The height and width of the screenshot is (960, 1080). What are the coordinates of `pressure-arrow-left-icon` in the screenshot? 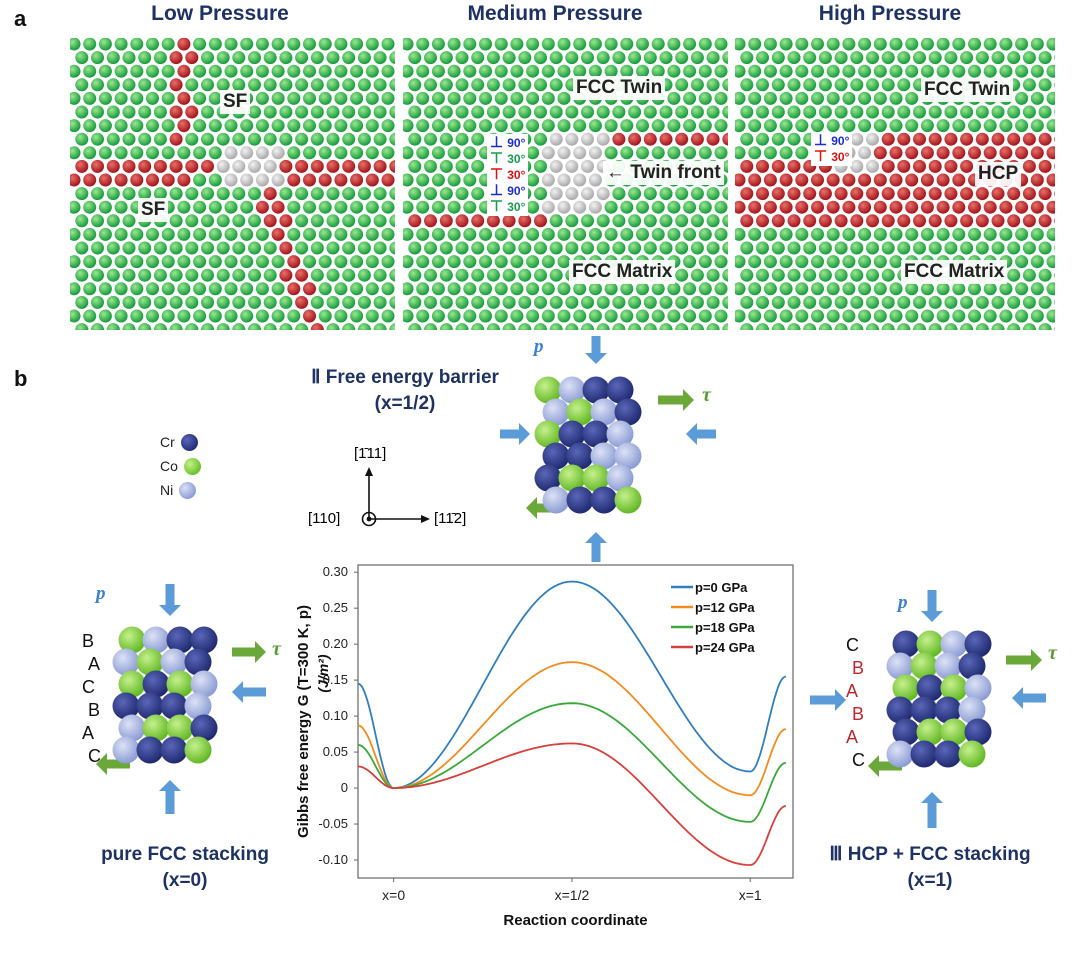 It's located at (701, 434).